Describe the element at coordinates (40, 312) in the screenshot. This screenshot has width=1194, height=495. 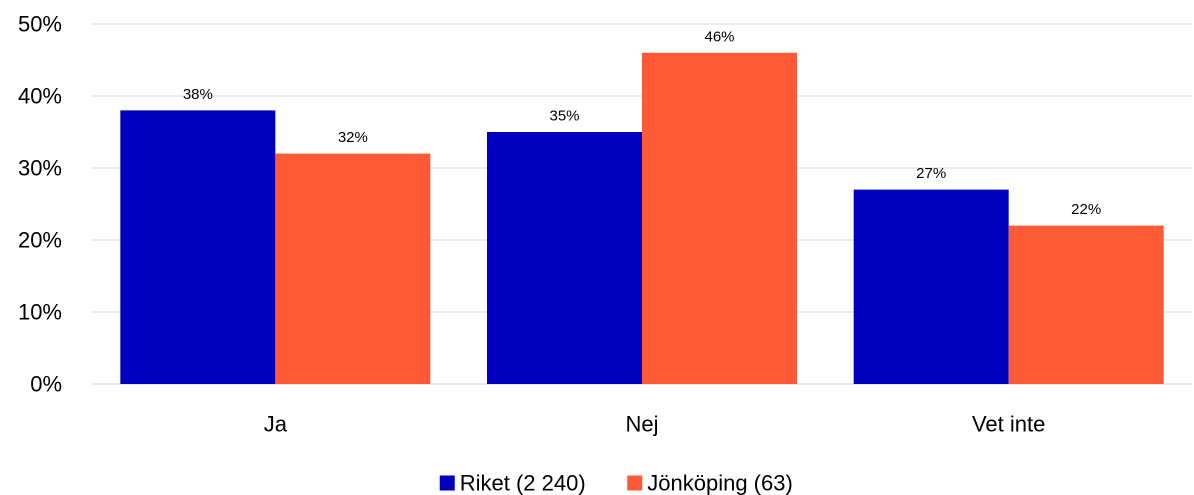
I see `y-tick-label: 10%` at that location.